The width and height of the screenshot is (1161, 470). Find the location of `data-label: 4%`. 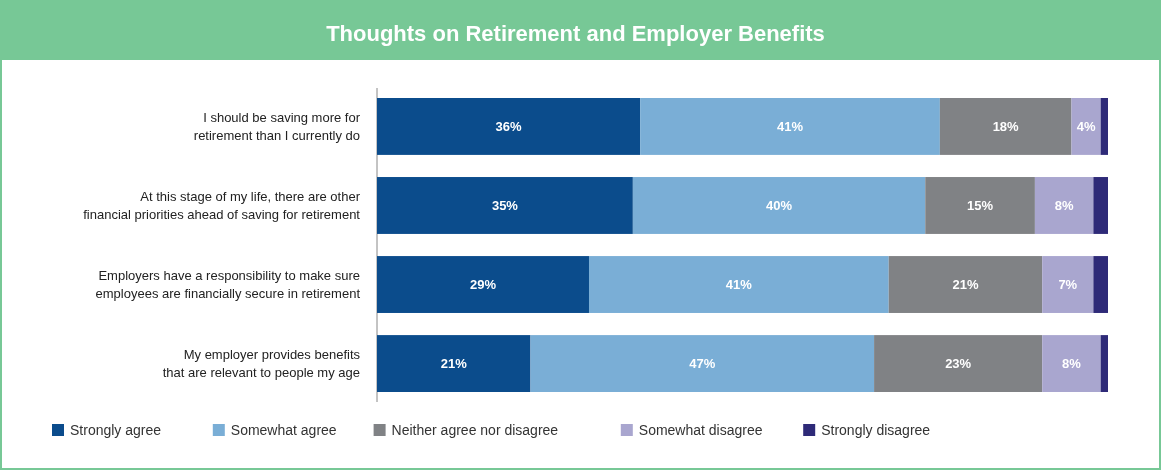

data-label: 4% is located at coordinates (1086, 126).